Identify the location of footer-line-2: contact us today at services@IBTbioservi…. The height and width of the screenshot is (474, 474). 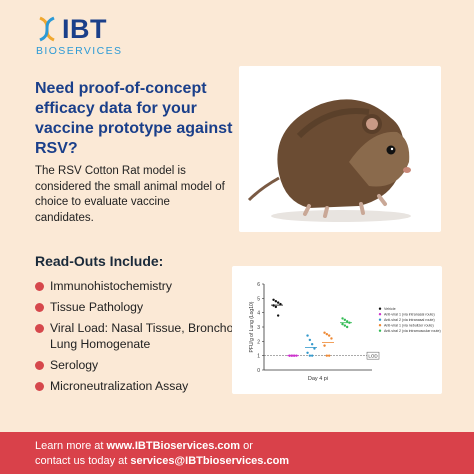
(254, 461).